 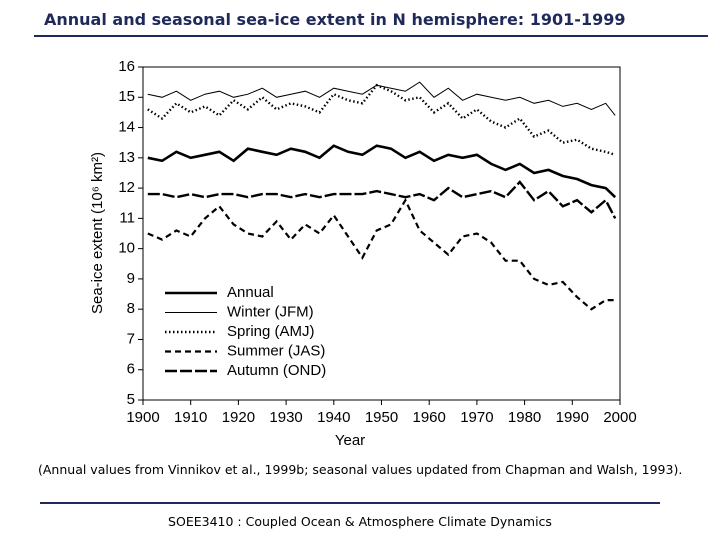 What do you see at coordinates (126, 248) in the screenshot?
I see `y-tick-label: 10` at bounding box center [126, 248].